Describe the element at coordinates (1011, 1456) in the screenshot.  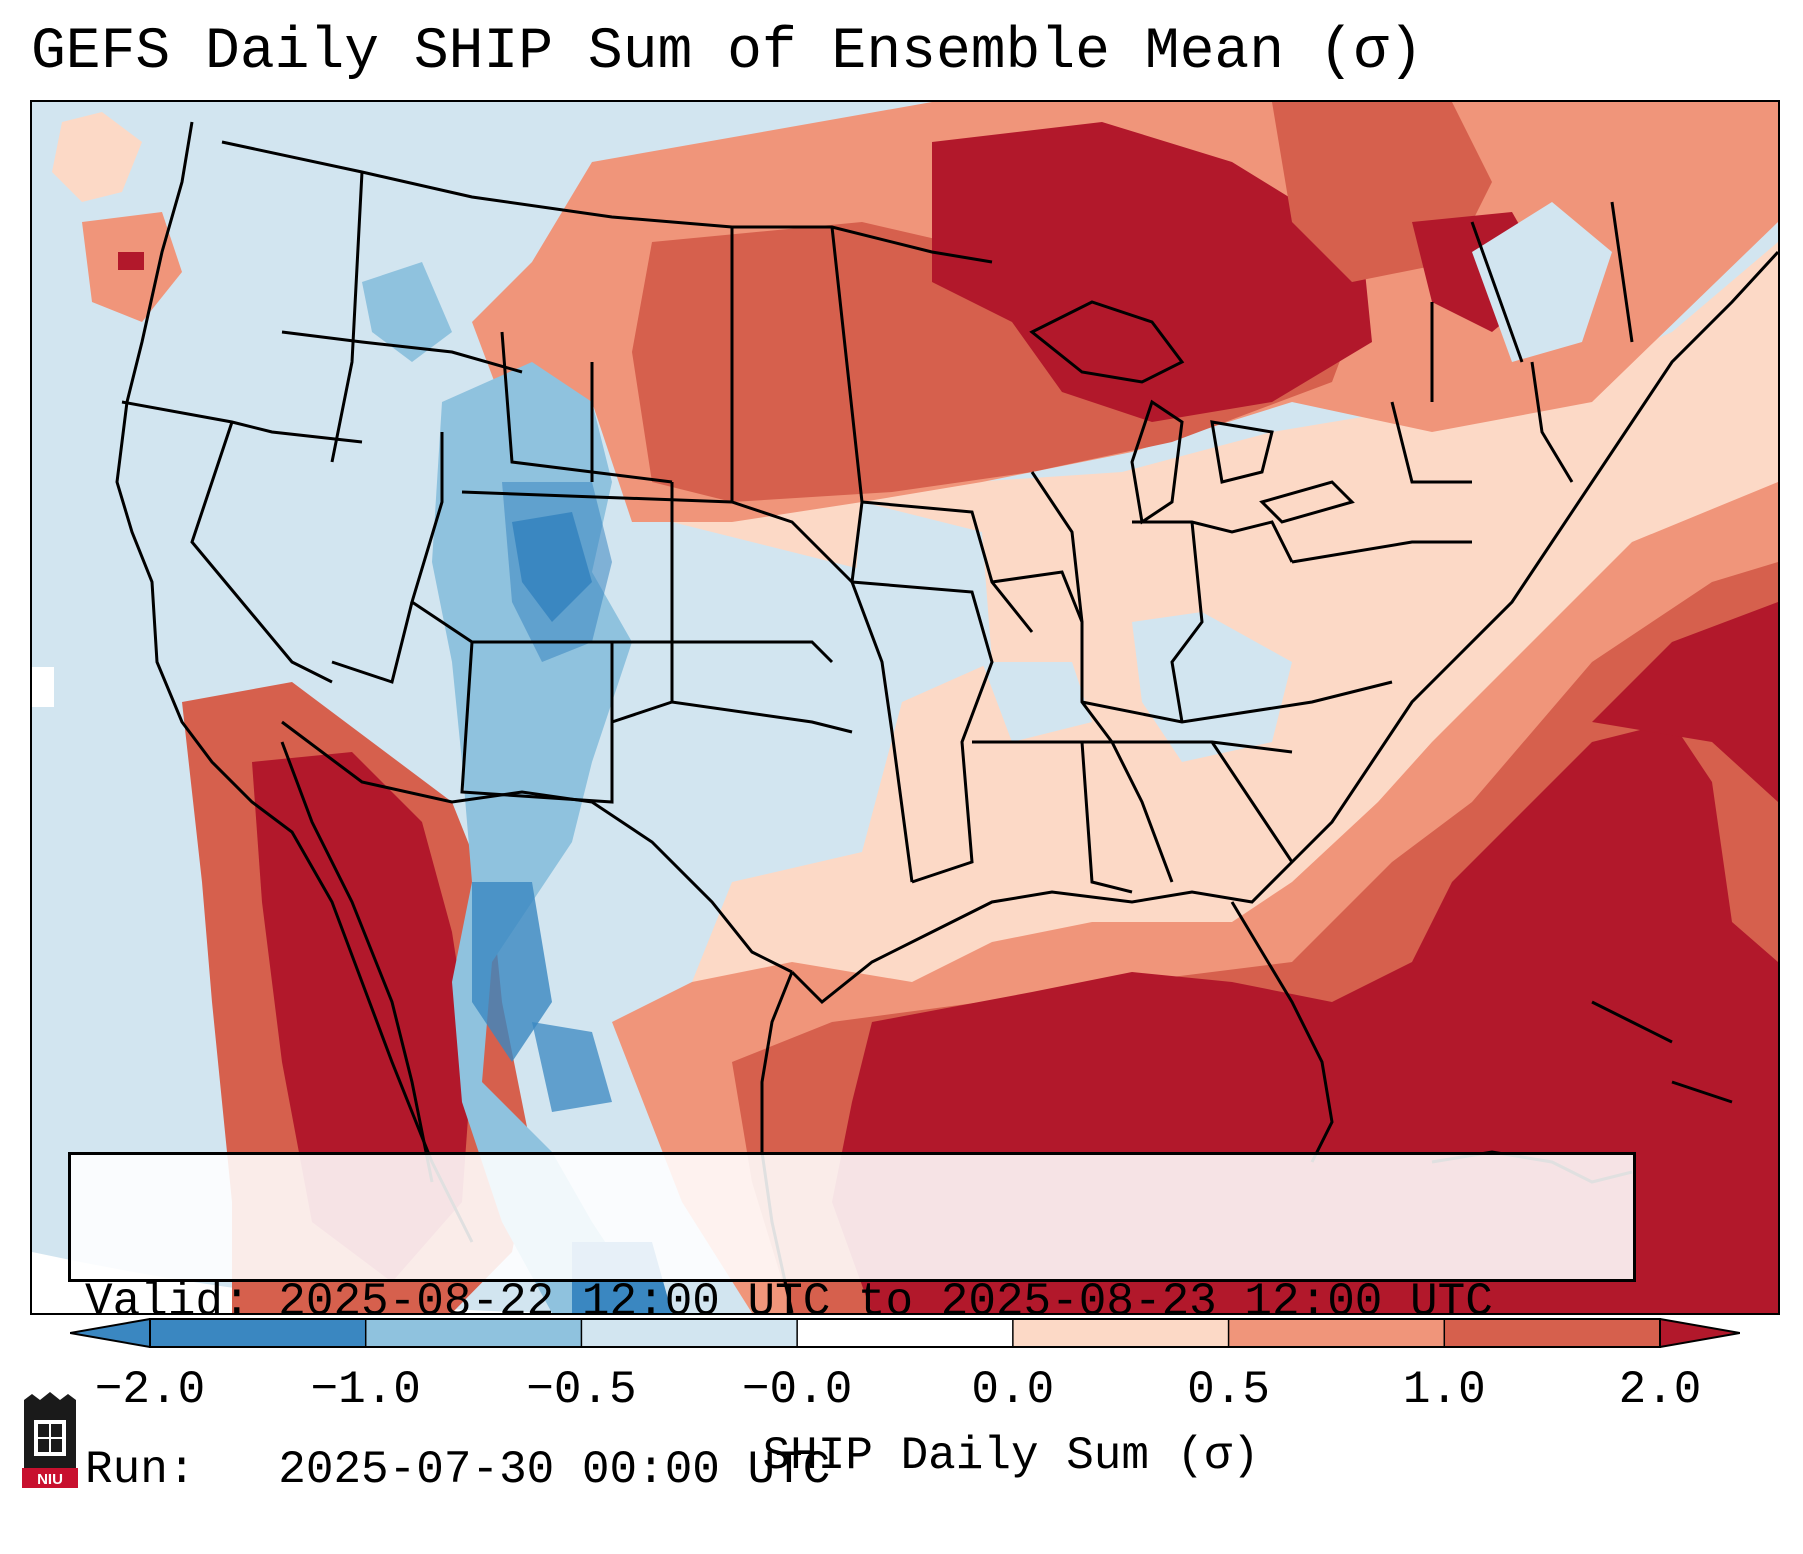
I see `colorbar-label: SHIP Daily Sum (σ)` at that location.